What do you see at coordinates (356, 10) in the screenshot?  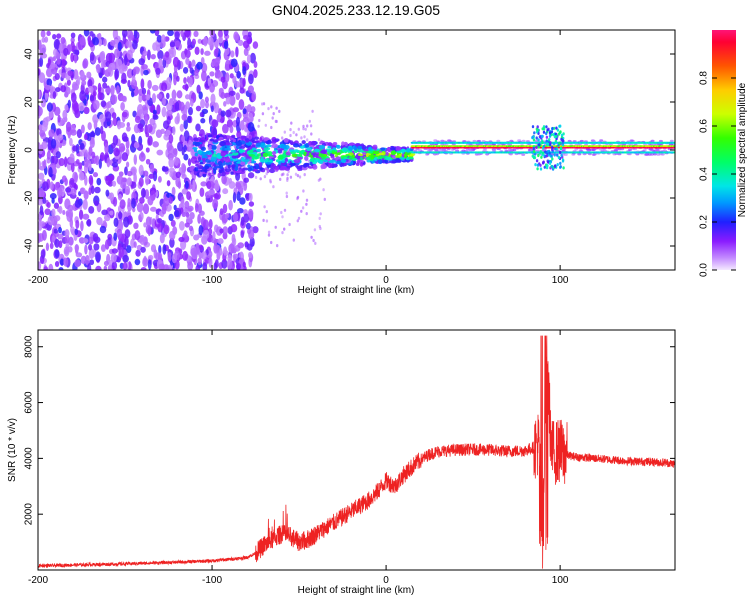 I see `chart-title: GN04.2025.233.12.19.G05` at bounding box center [356, 10].